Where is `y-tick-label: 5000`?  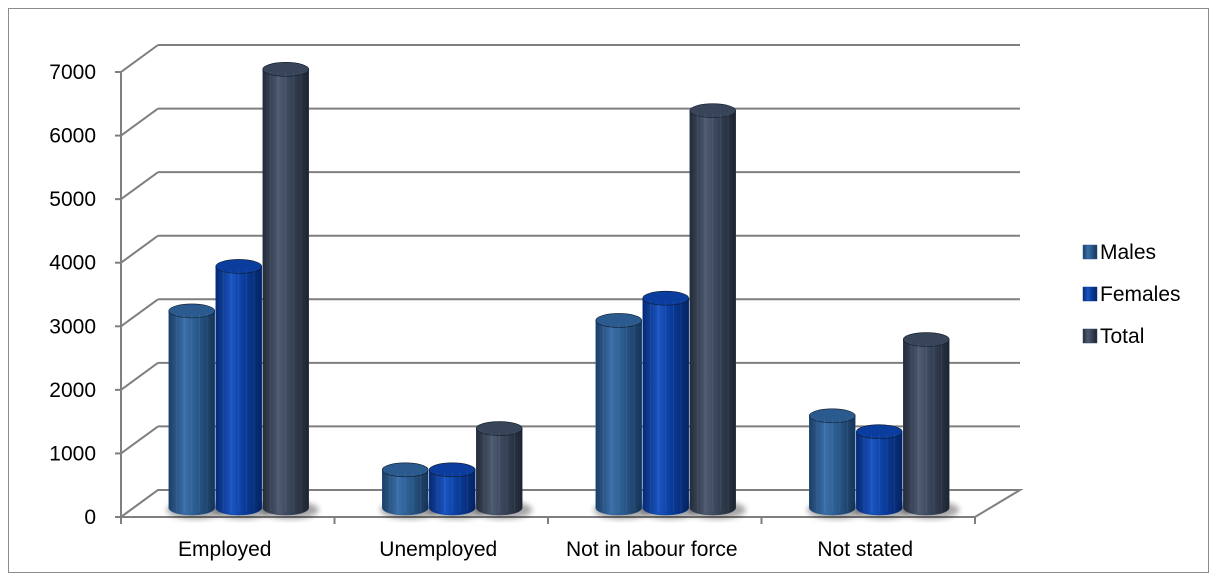 y-tick-label: 5000 is located at coordinates (72, 199).